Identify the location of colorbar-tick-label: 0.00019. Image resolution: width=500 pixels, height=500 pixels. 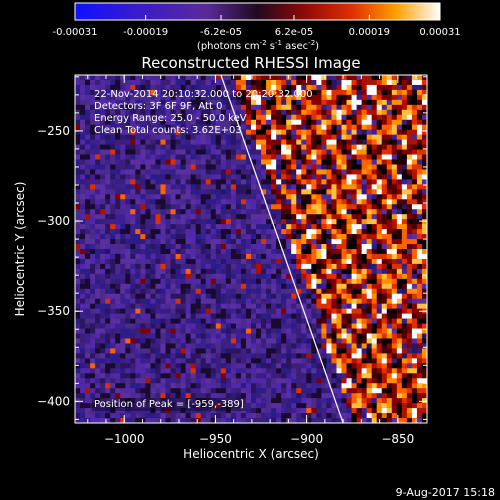
(369, 32).